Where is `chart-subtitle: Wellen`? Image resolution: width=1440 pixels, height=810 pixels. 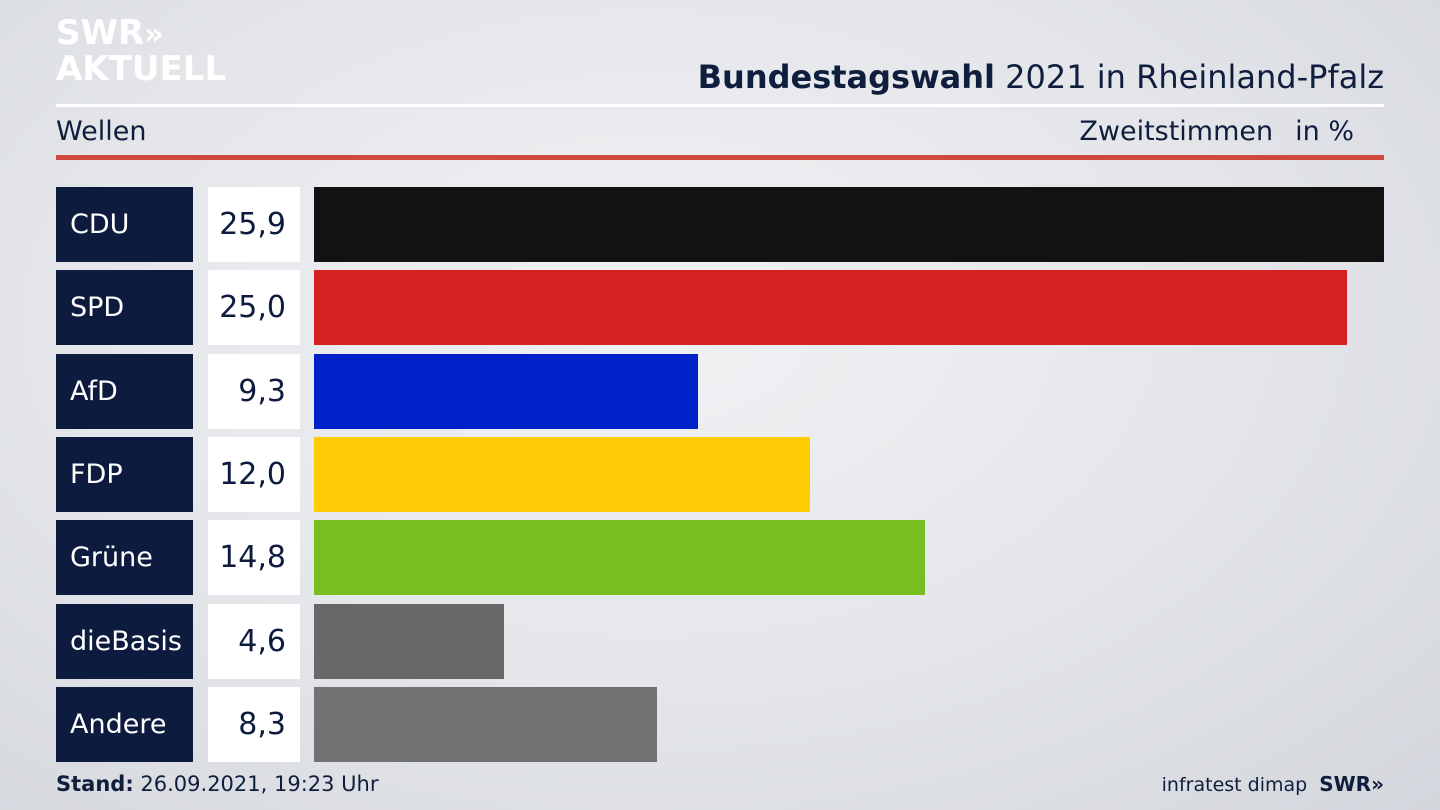
chart-subtitle: Wellen is located at coordinates (101, 131).